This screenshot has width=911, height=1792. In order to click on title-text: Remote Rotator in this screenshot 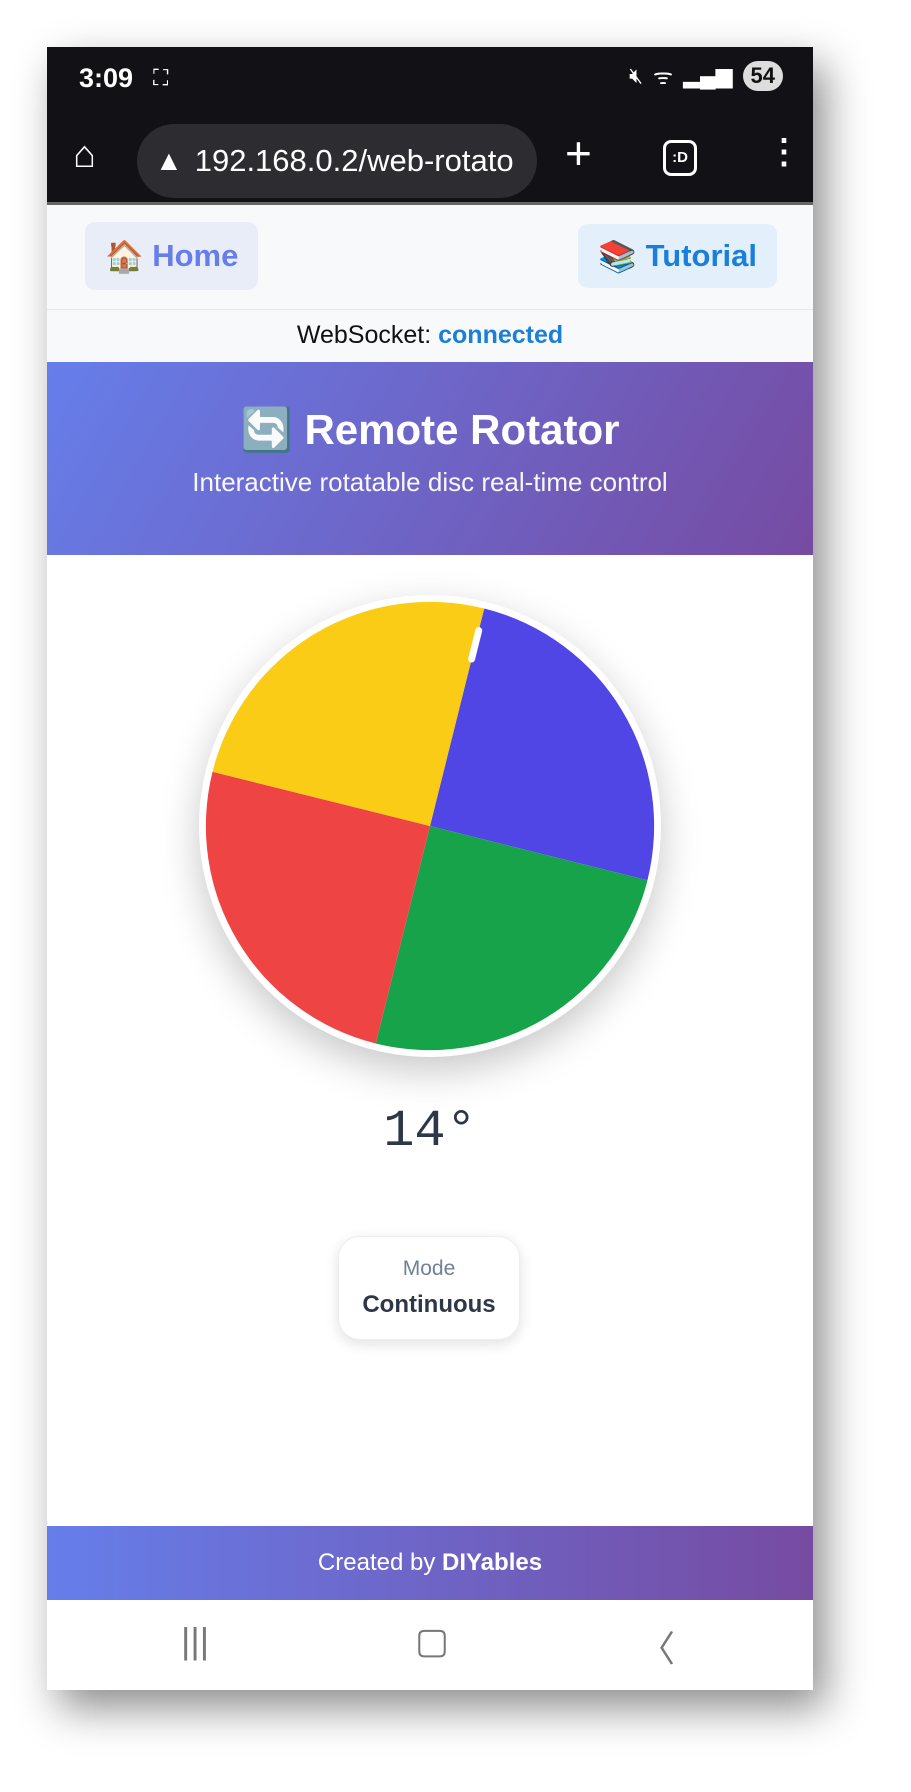, I will do `click(462, 429)`.